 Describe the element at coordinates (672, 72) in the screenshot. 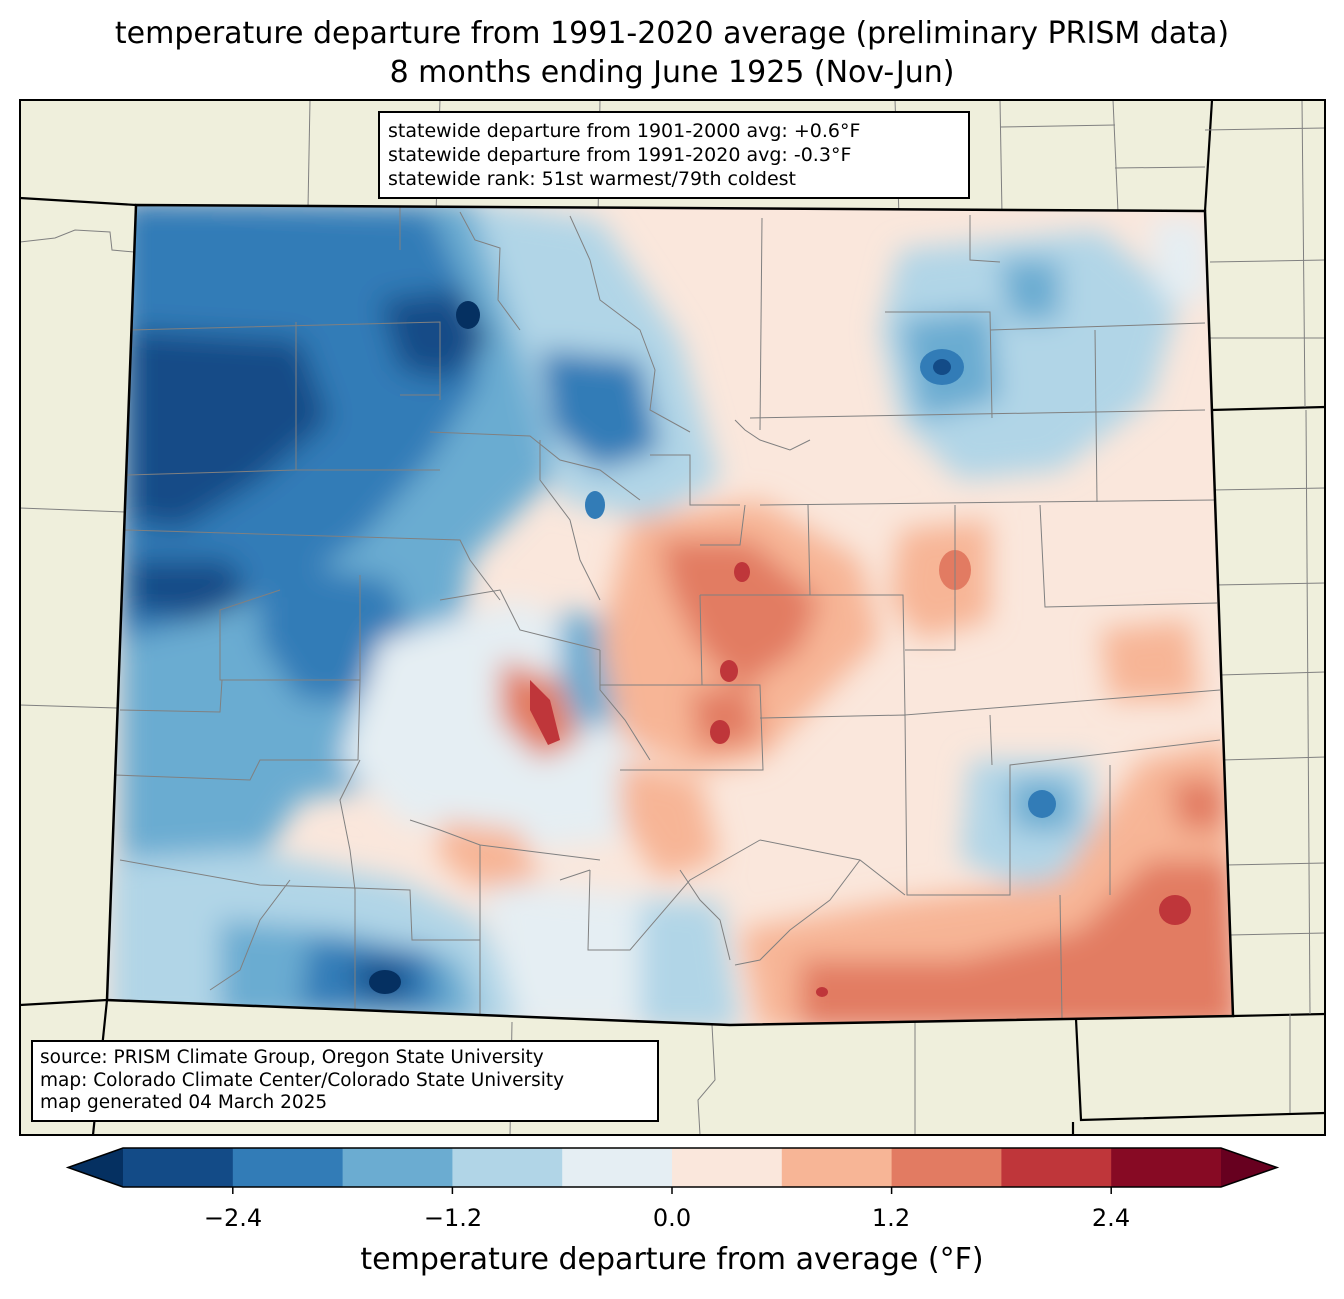

I see `map-title-line-2: 8 months ending June 1925 (Nov-Jun)` at that location.